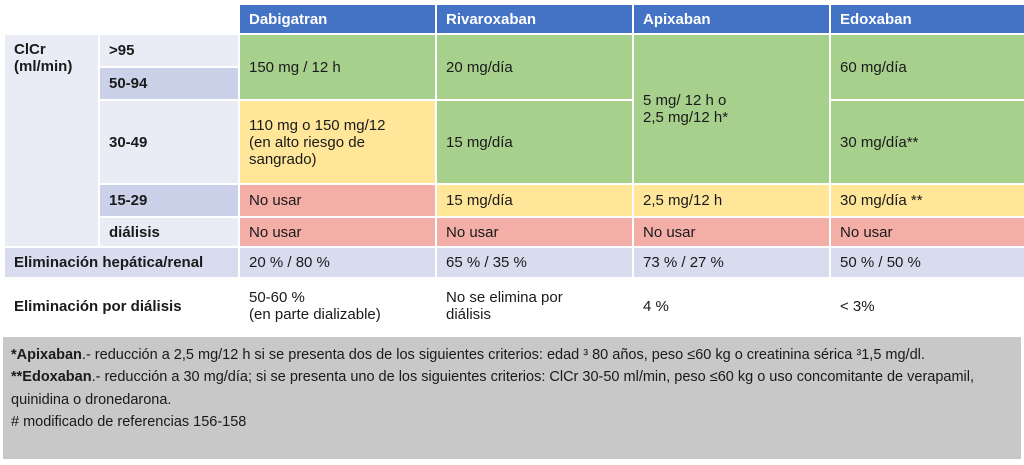 The height and width of the screenshot is (465, 1024). What do you see at coordinates (129, 422) in the screenshot?
I see `footnote-reference: # modificado de referencias 156-158` at bounding box center [129, 422].